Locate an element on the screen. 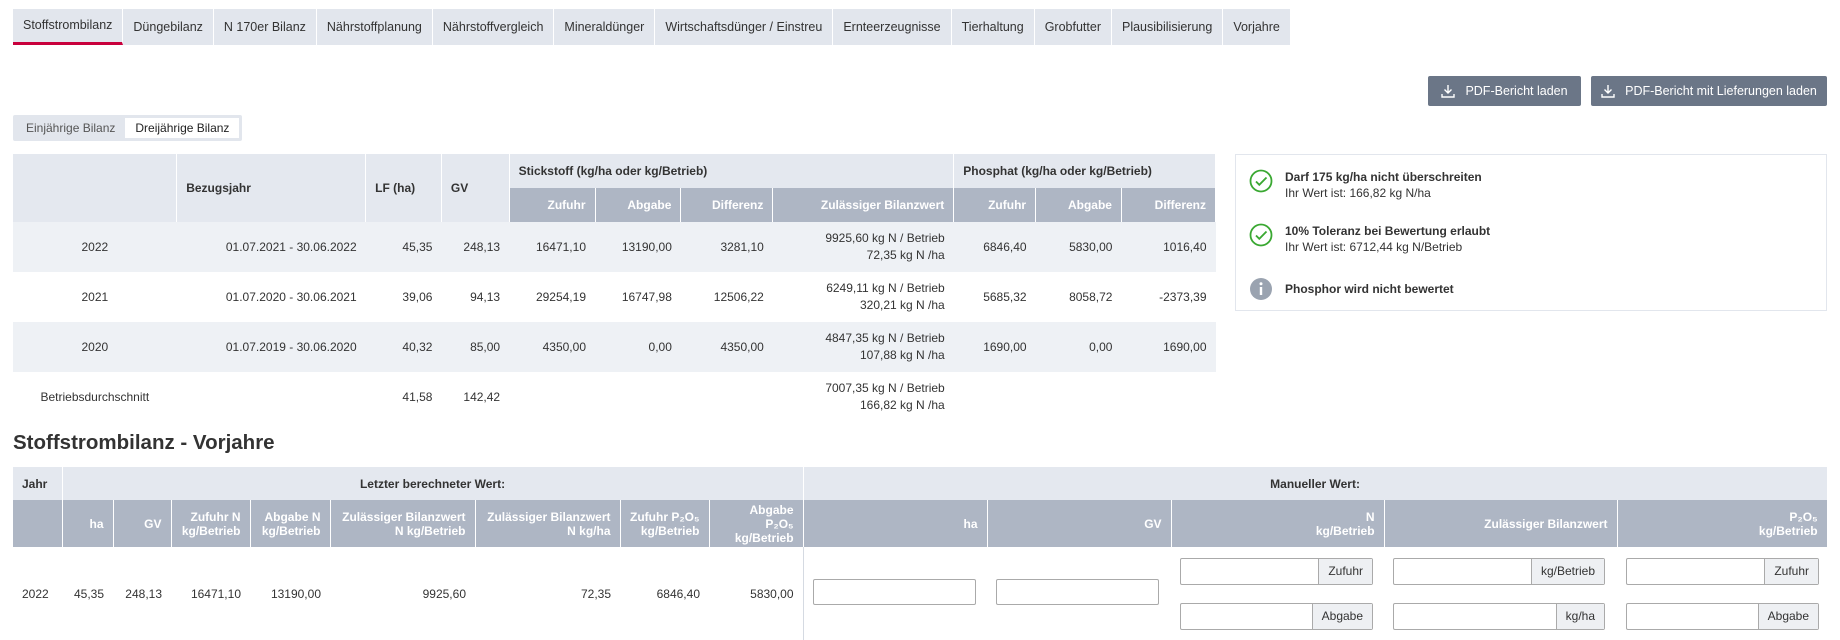 The image size is (1840, 640). row-n-differenz: 12506,22 is located at coordinates (738, 297).